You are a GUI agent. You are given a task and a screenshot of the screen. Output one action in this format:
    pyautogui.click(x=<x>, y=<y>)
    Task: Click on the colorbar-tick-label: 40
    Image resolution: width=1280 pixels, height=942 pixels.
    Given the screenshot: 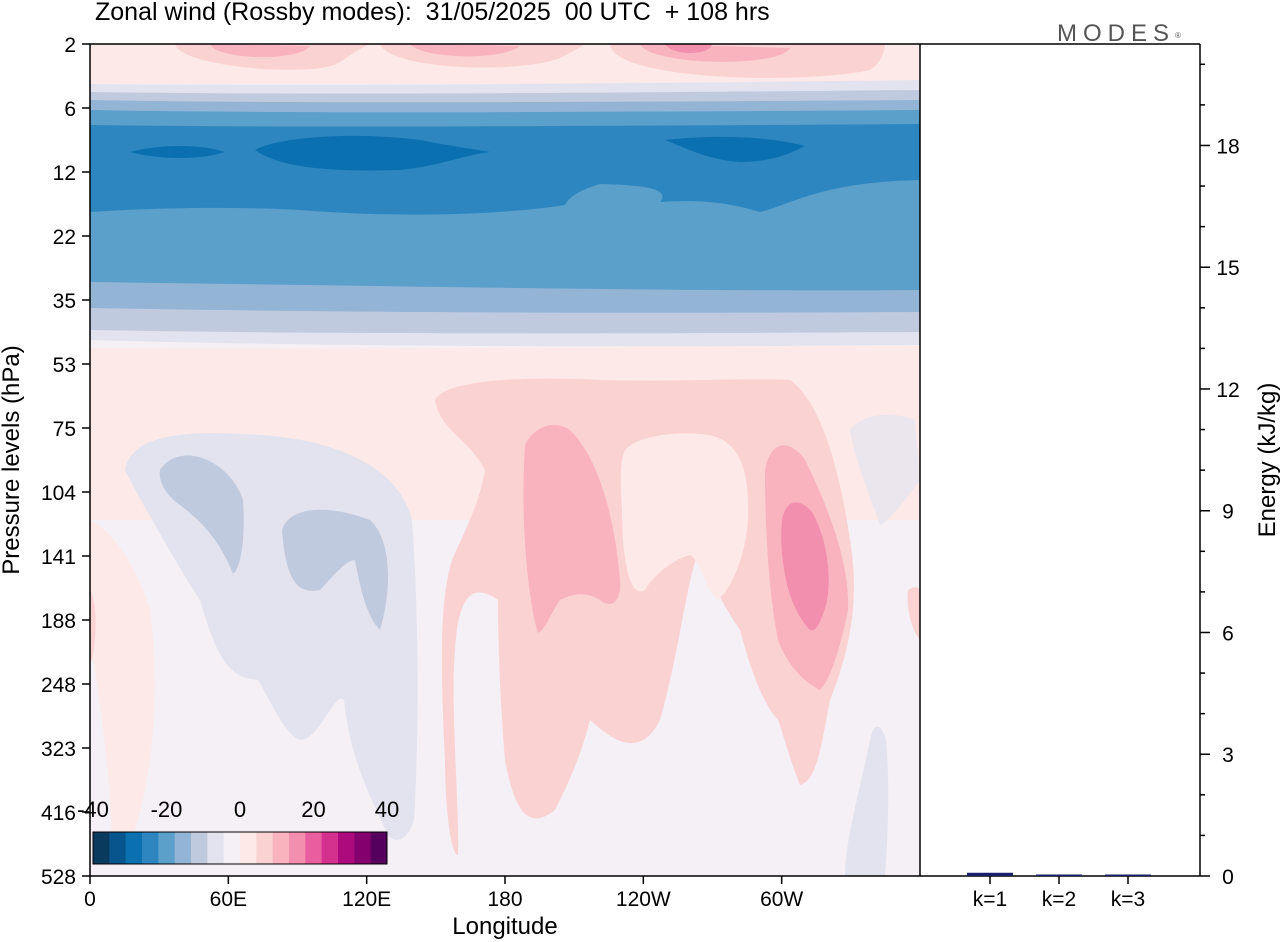 What is the action you would take?
    pyautogui.click(x=387, y=809)
    